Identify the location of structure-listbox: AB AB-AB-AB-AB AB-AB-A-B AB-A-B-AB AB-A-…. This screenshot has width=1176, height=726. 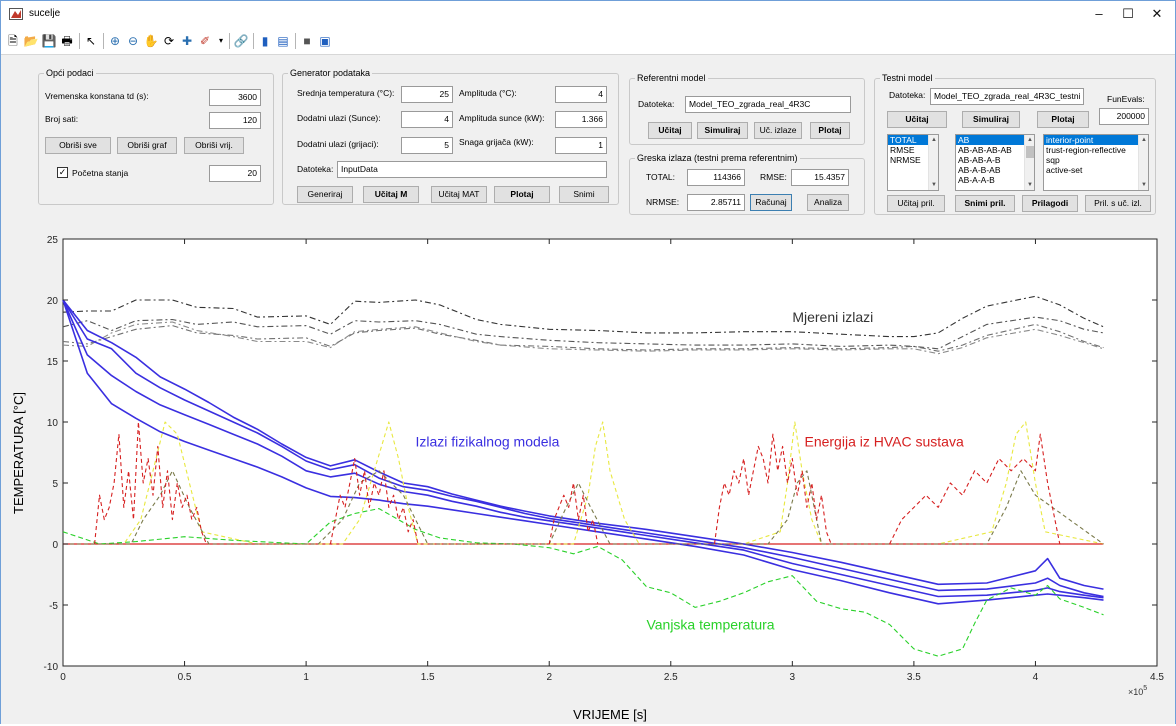
(995, 162).